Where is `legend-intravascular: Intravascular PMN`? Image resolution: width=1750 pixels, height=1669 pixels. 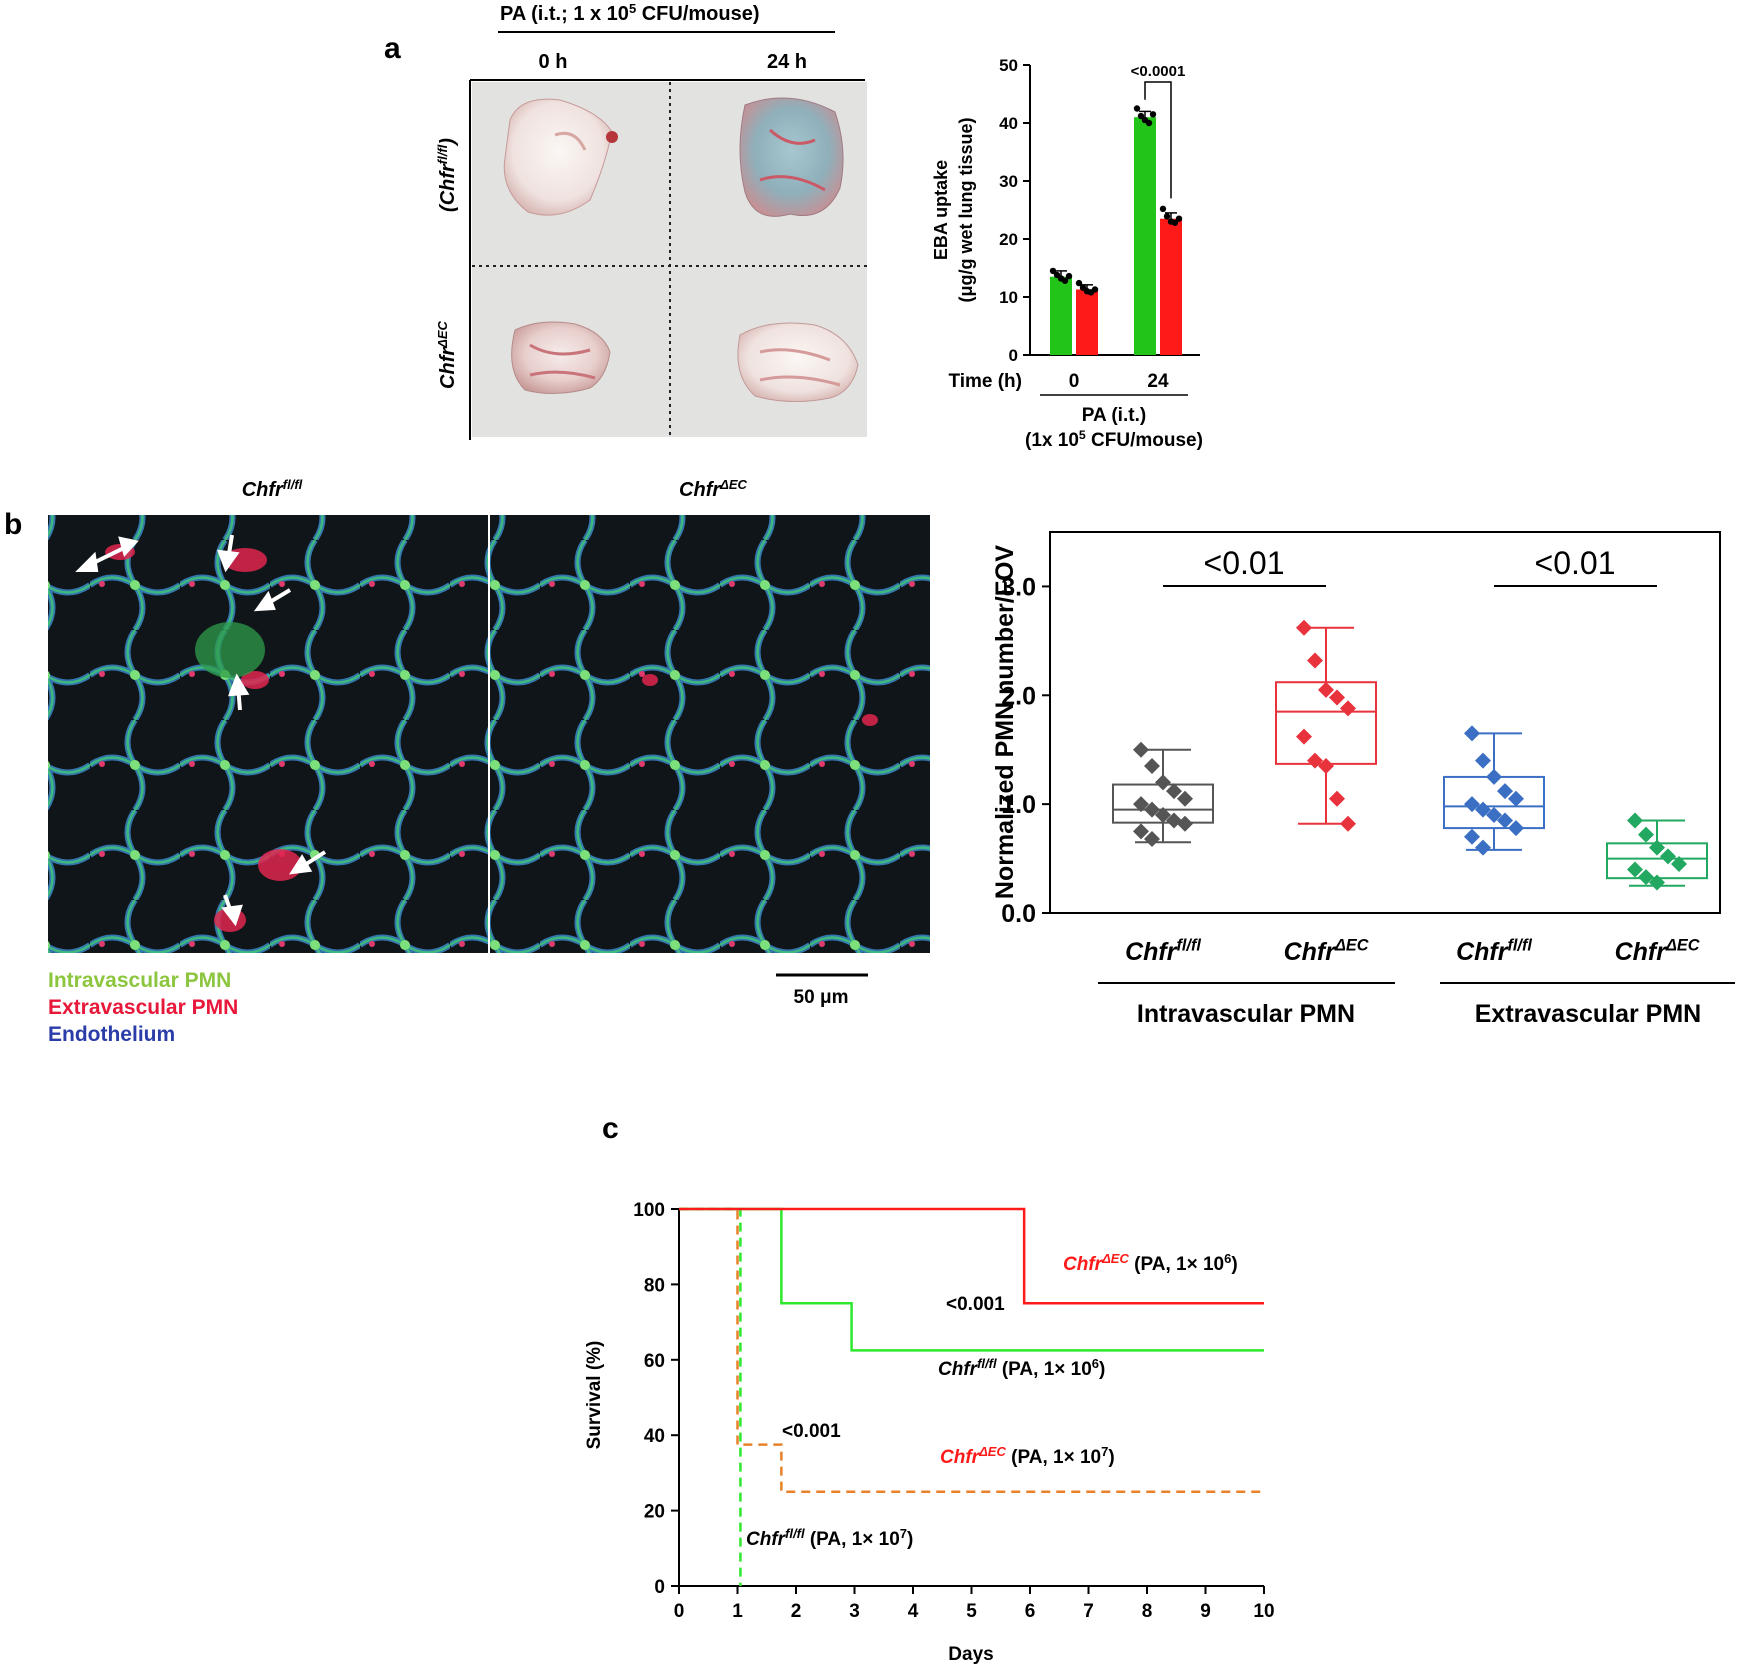 legend-intravascular: Intravascular PMN is located at coordinates (139, 980).